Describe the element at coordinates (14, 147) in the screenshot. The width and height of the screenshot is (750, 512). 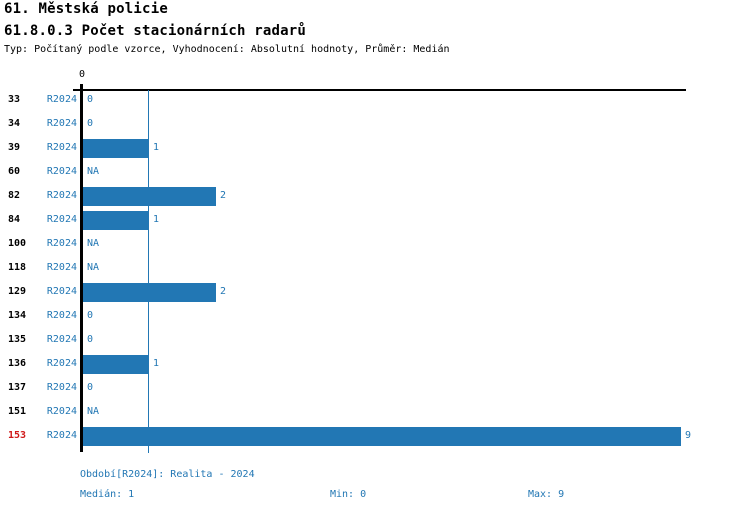
I see `row-category-label: 39` at that location.